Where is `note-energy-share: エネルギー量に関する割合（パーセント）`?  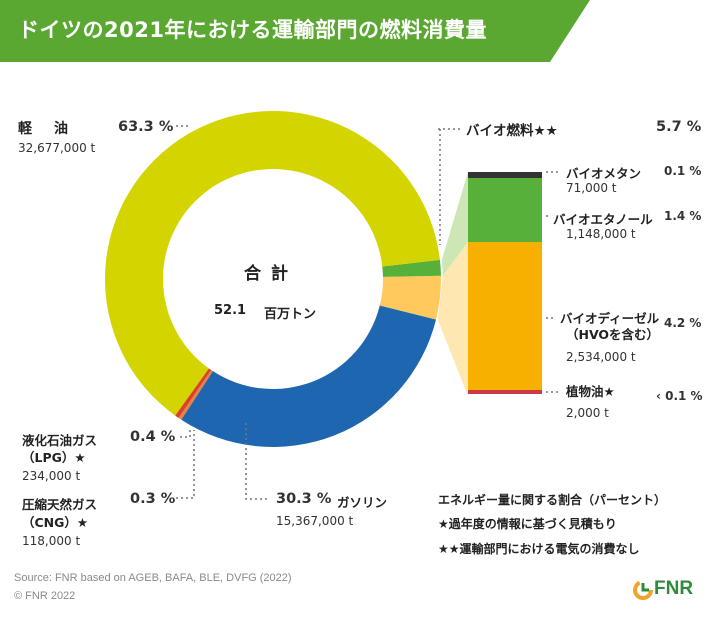
note-energy-share: エネルギー量に関する割合（パーセント） is located at coordinates (552, 500).